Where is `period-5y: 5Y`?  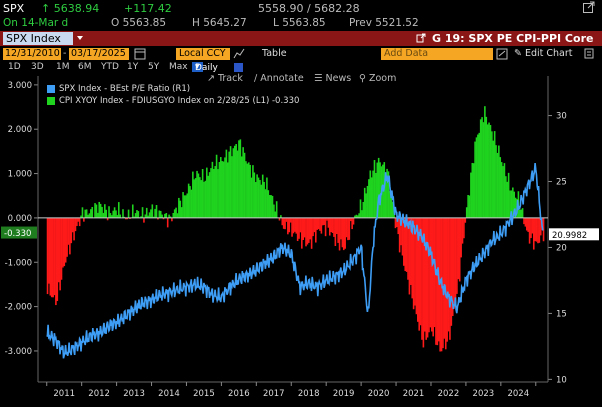 period-5y: 5Y is located at coordinates (154, 67).